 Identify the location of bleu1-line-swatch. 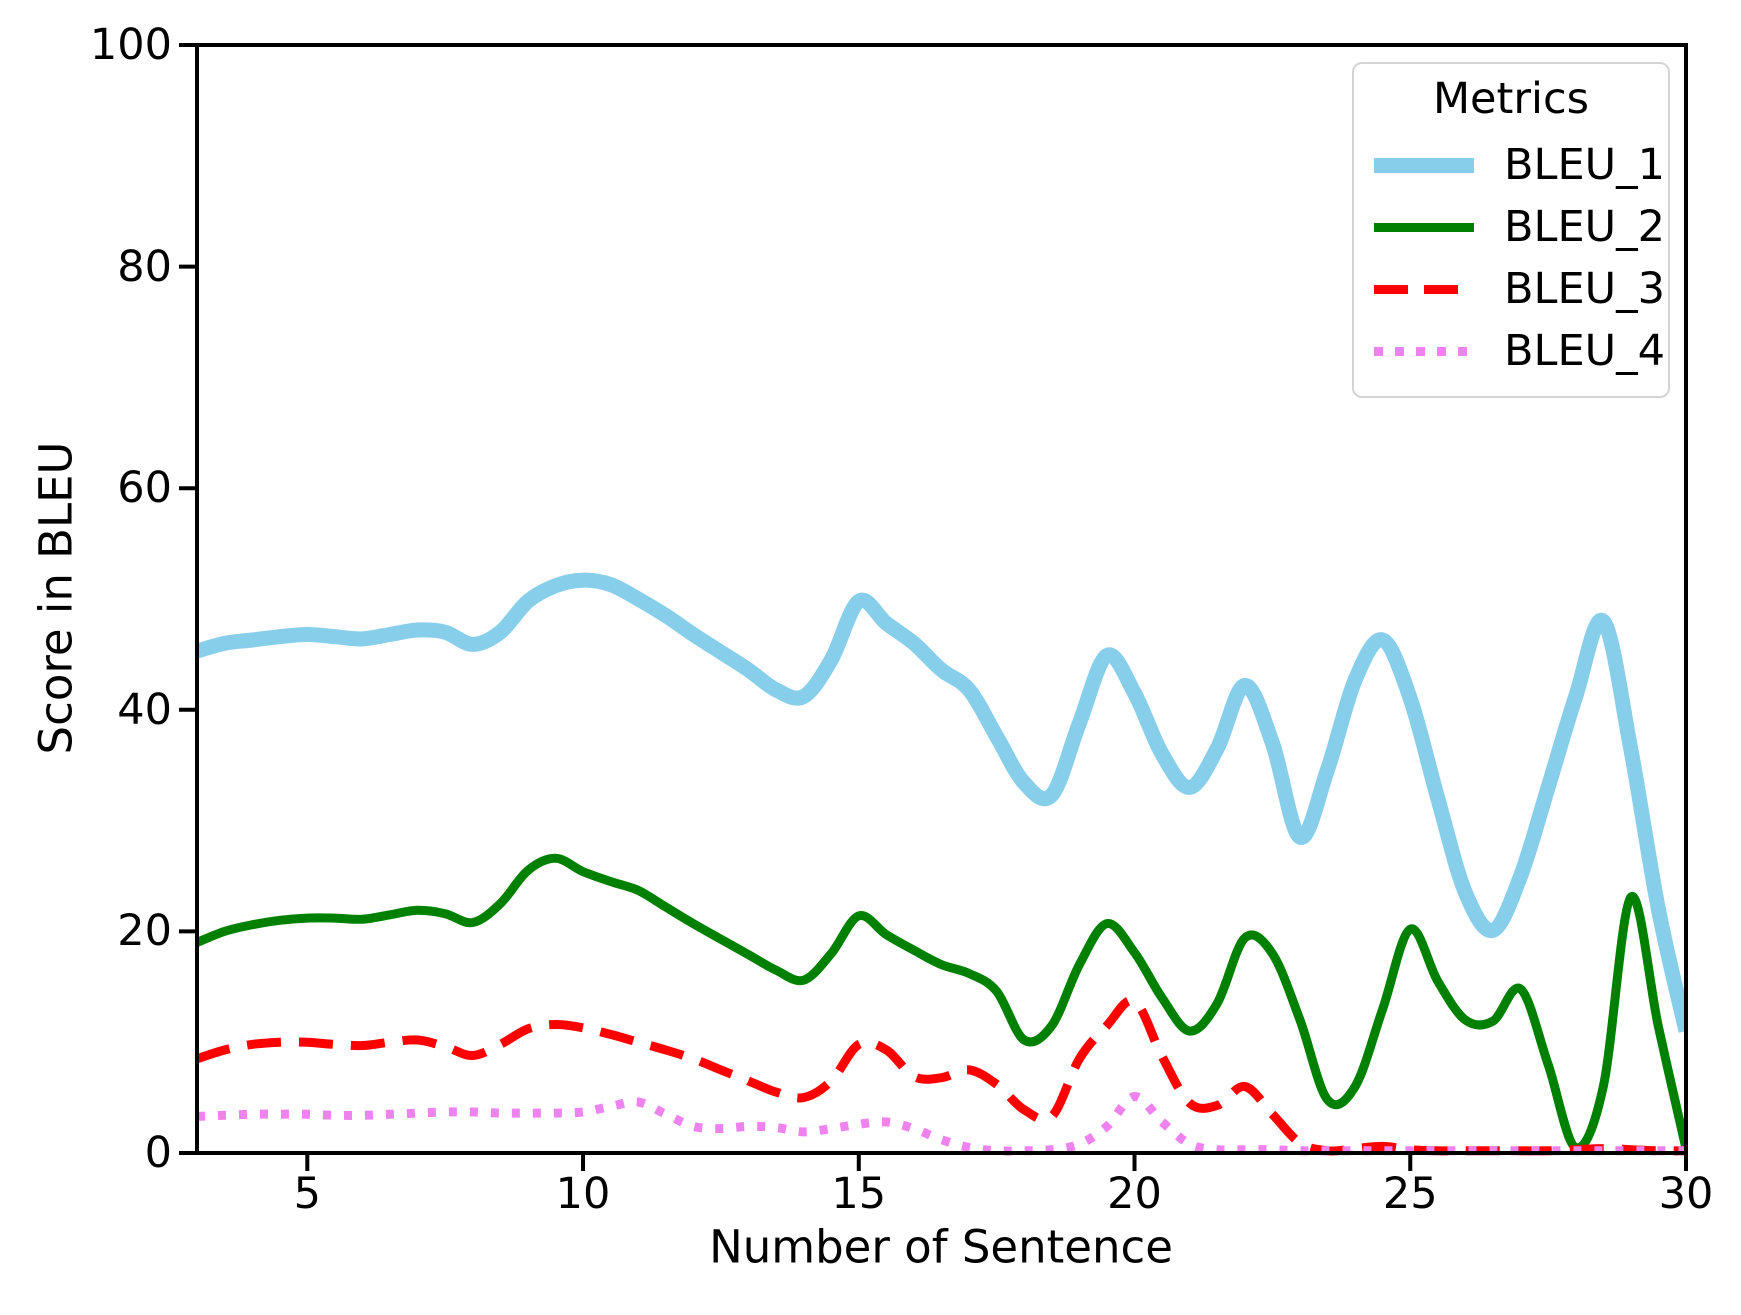
(1424, 165).